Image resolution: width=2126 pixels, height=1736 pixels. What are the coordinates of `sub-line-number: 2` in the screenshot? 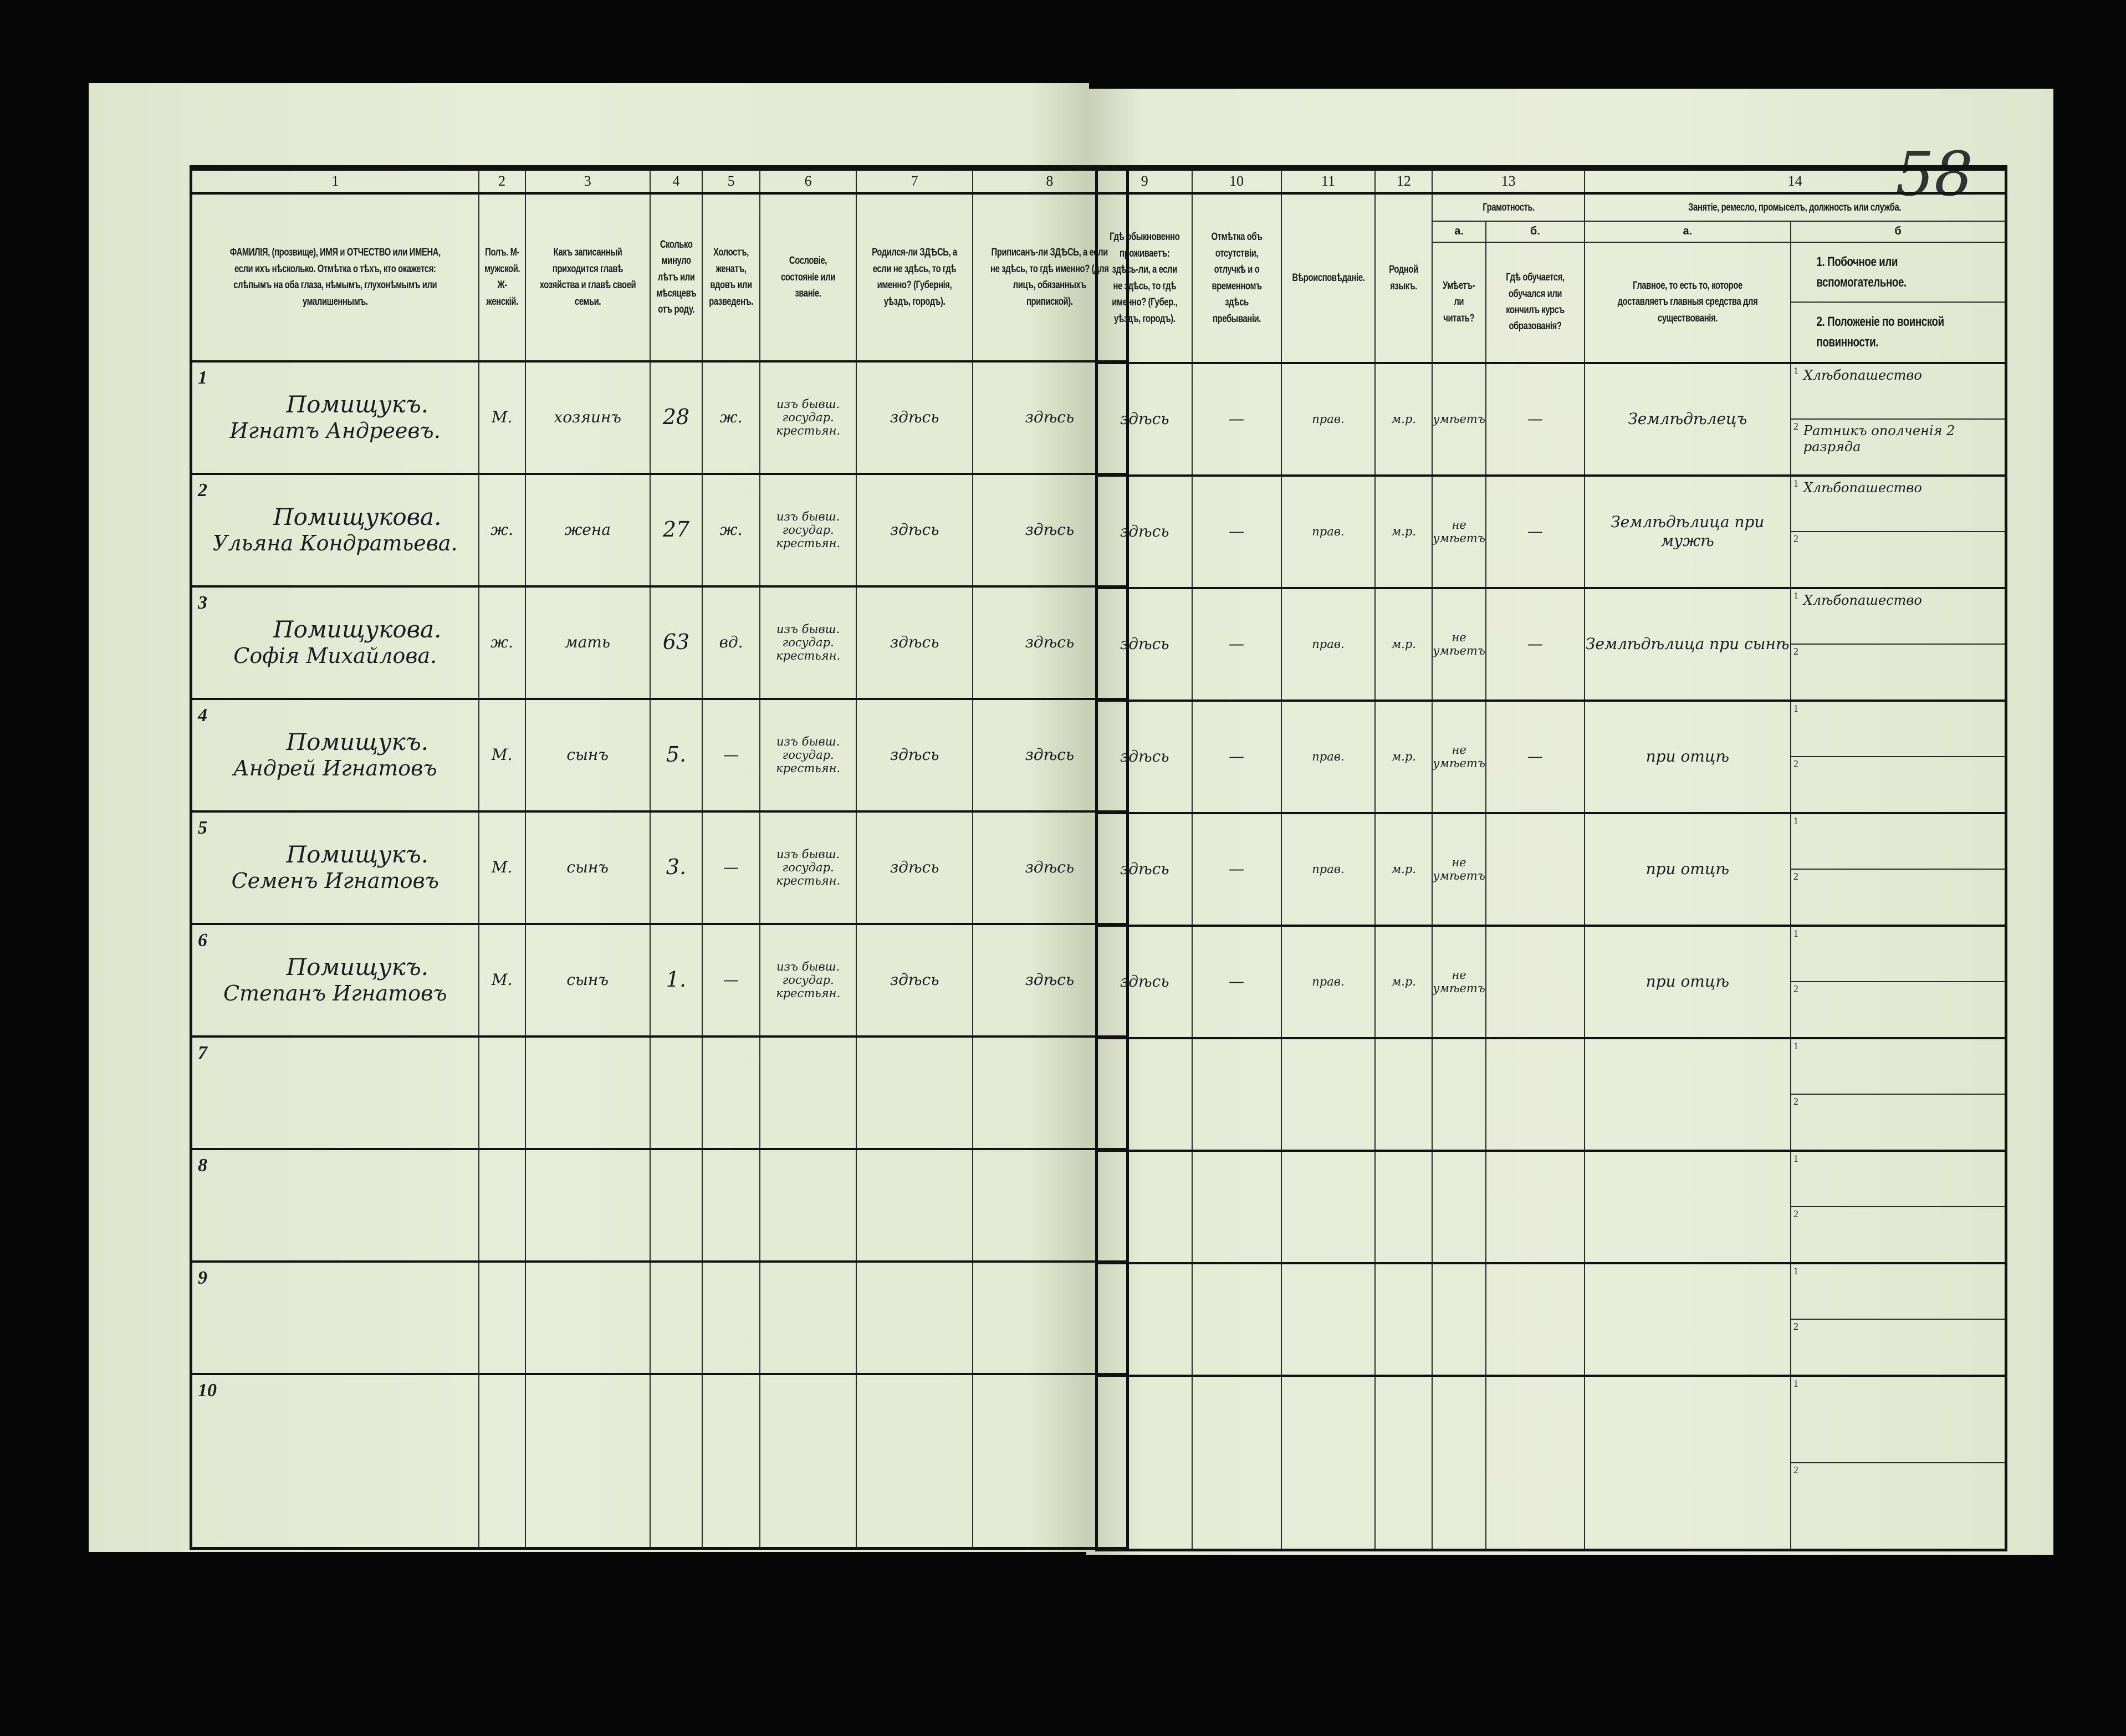 It's located at (1796, 1469).